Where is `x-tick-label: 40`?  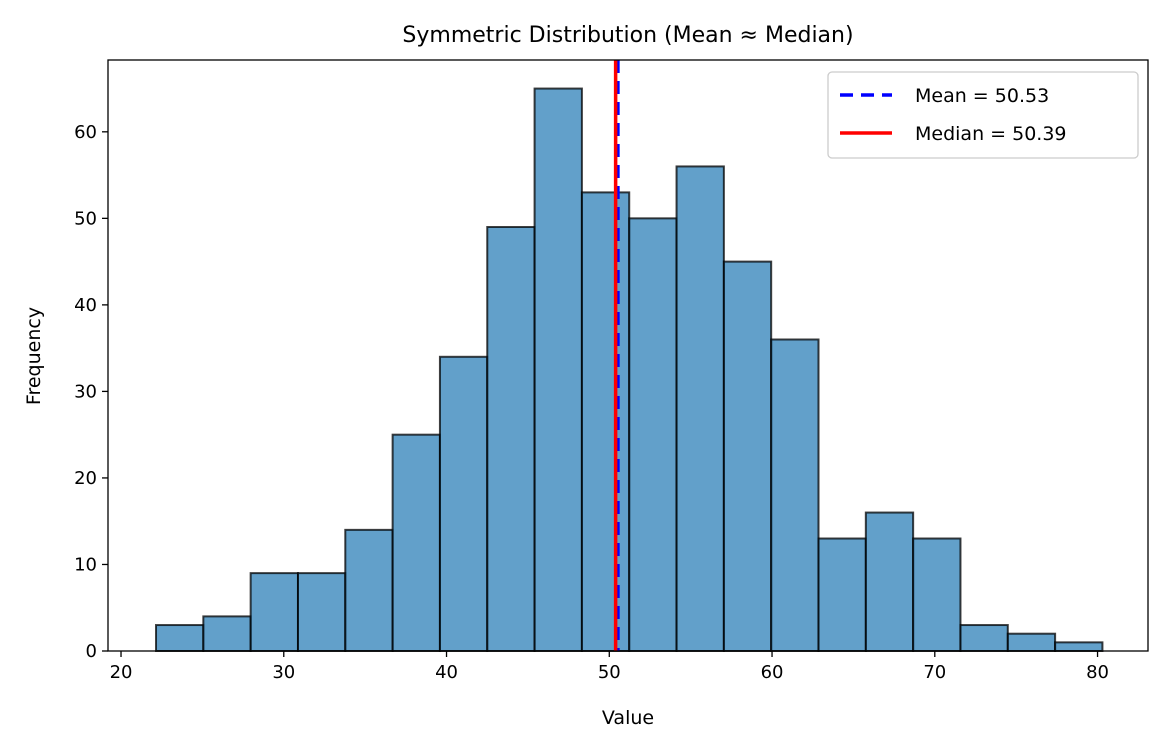 x-tick-label: 40 is located at coordinates (446, 672).